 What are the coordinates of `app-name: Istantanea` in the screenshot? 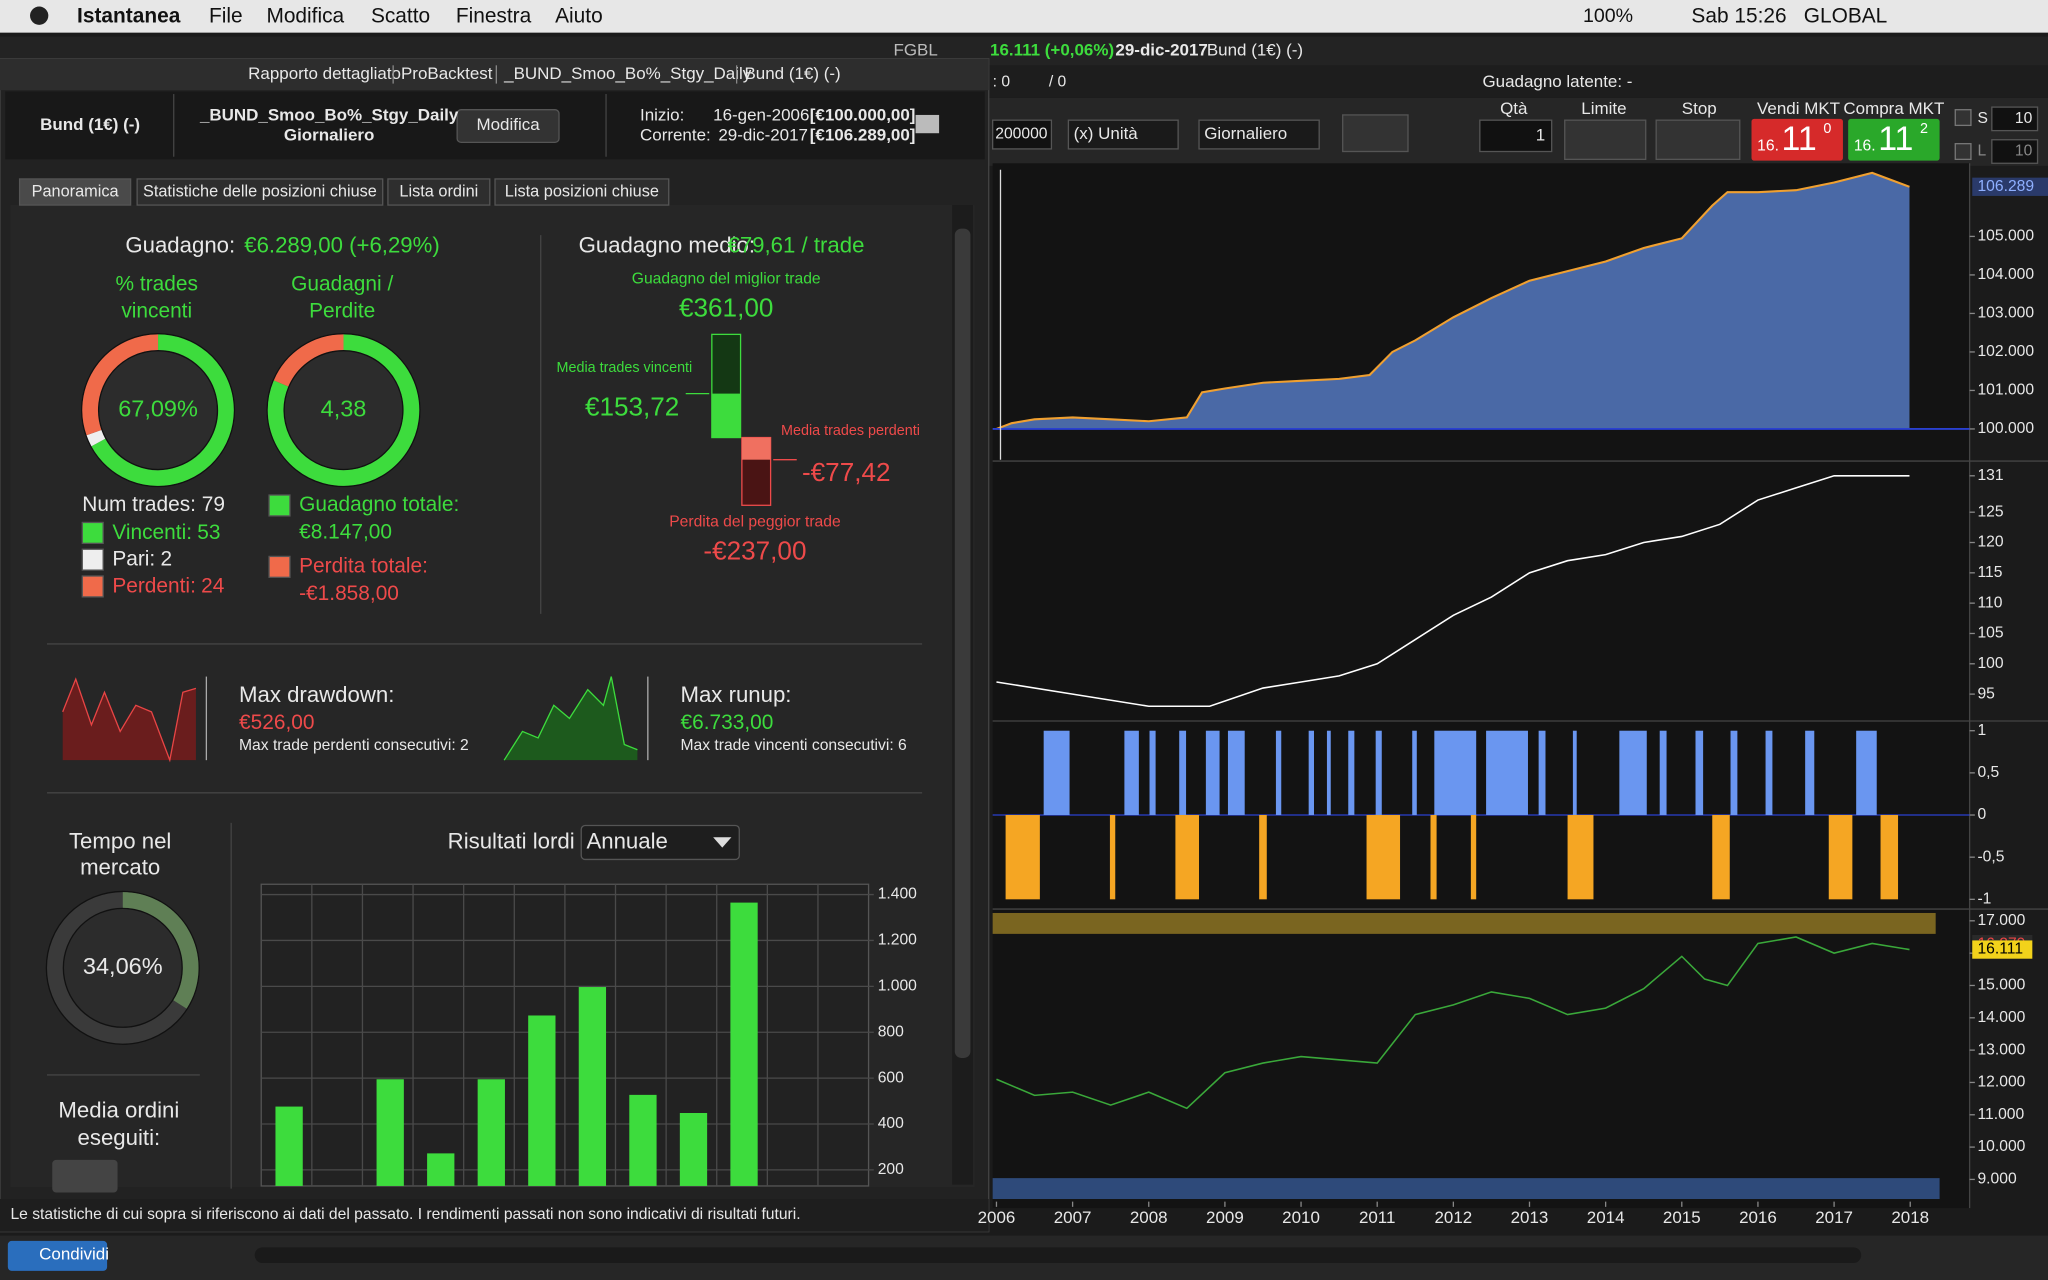 It's located at (129, 15).